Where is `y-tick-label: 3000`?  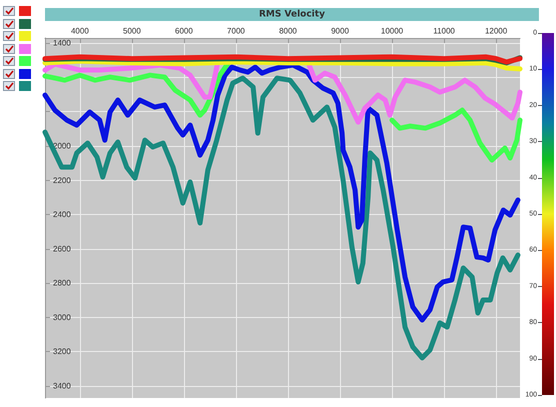 y-tick-label: 3000 is located at coordinates (62, 317).